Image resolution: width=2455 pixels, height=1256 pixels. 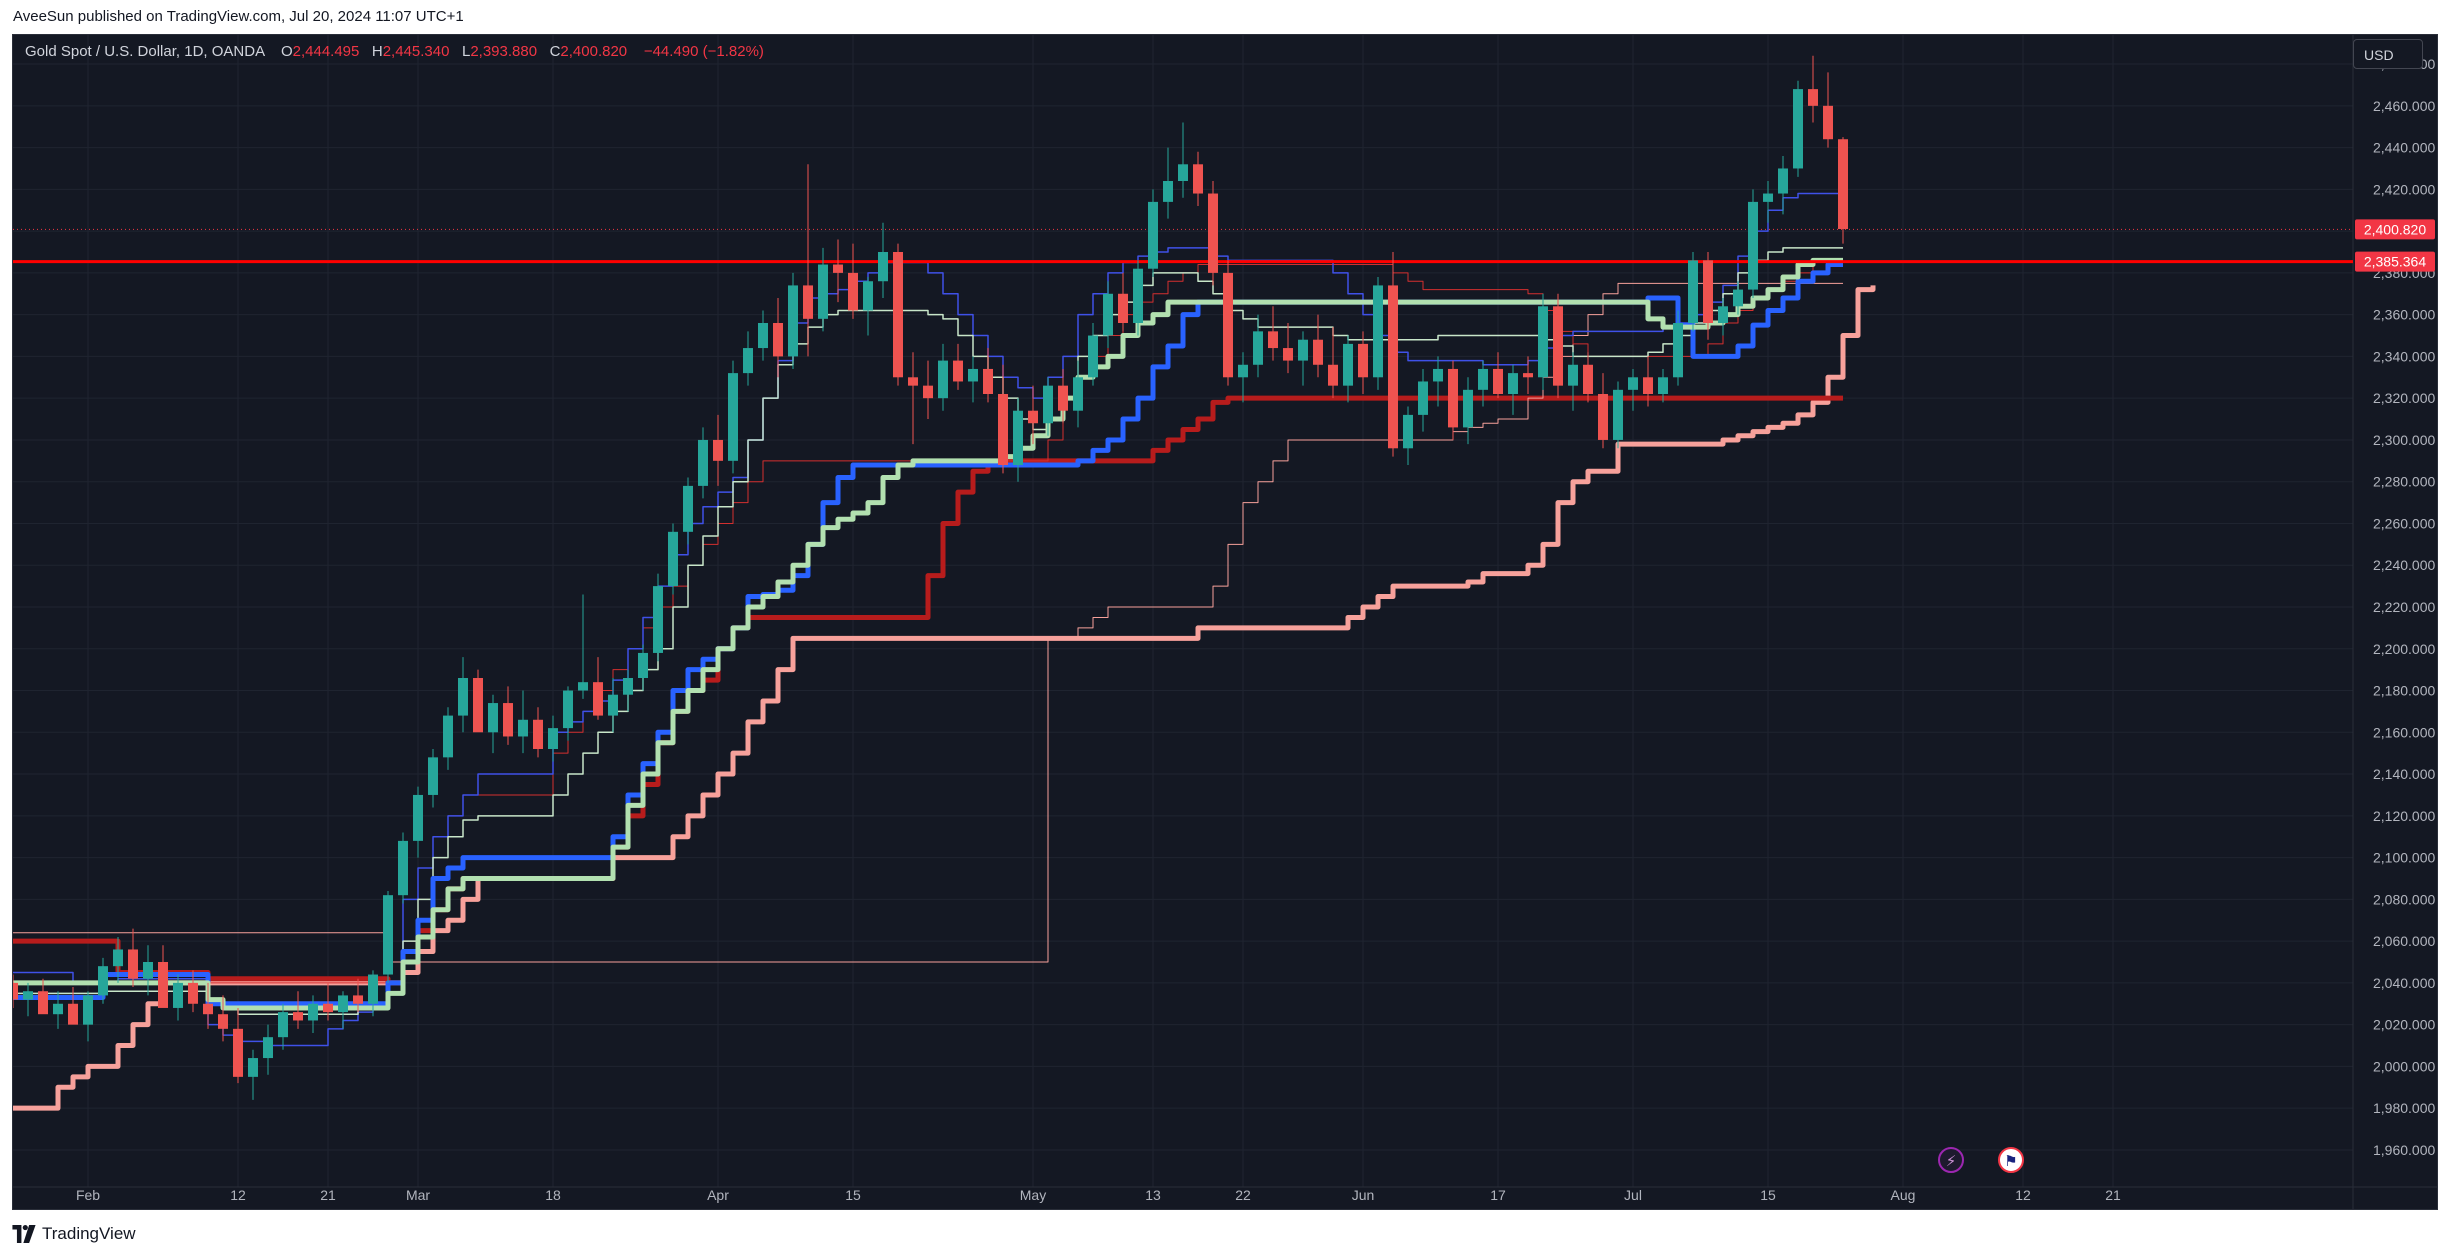 I want to click on high-label: H, so click(x=377, y=51).